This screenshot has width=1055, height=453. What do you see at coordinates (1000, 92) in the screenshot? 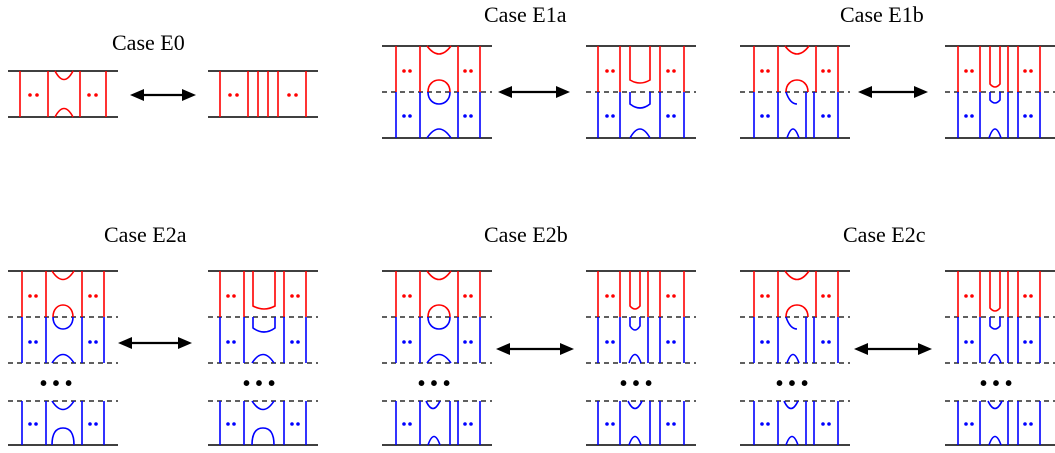
I see `case-e1b-right-panel` at bounding box center [1000, 92].